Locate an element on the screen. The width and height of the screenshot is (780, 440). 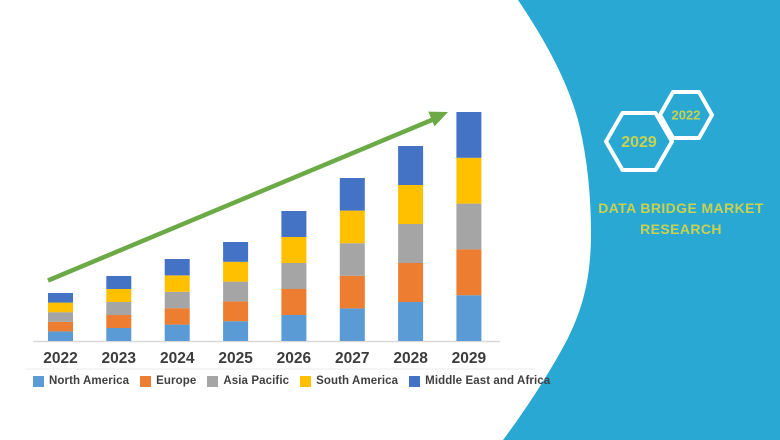
bar-segment-2025-middle-east-and-africa is located at coordinates (236, 252).